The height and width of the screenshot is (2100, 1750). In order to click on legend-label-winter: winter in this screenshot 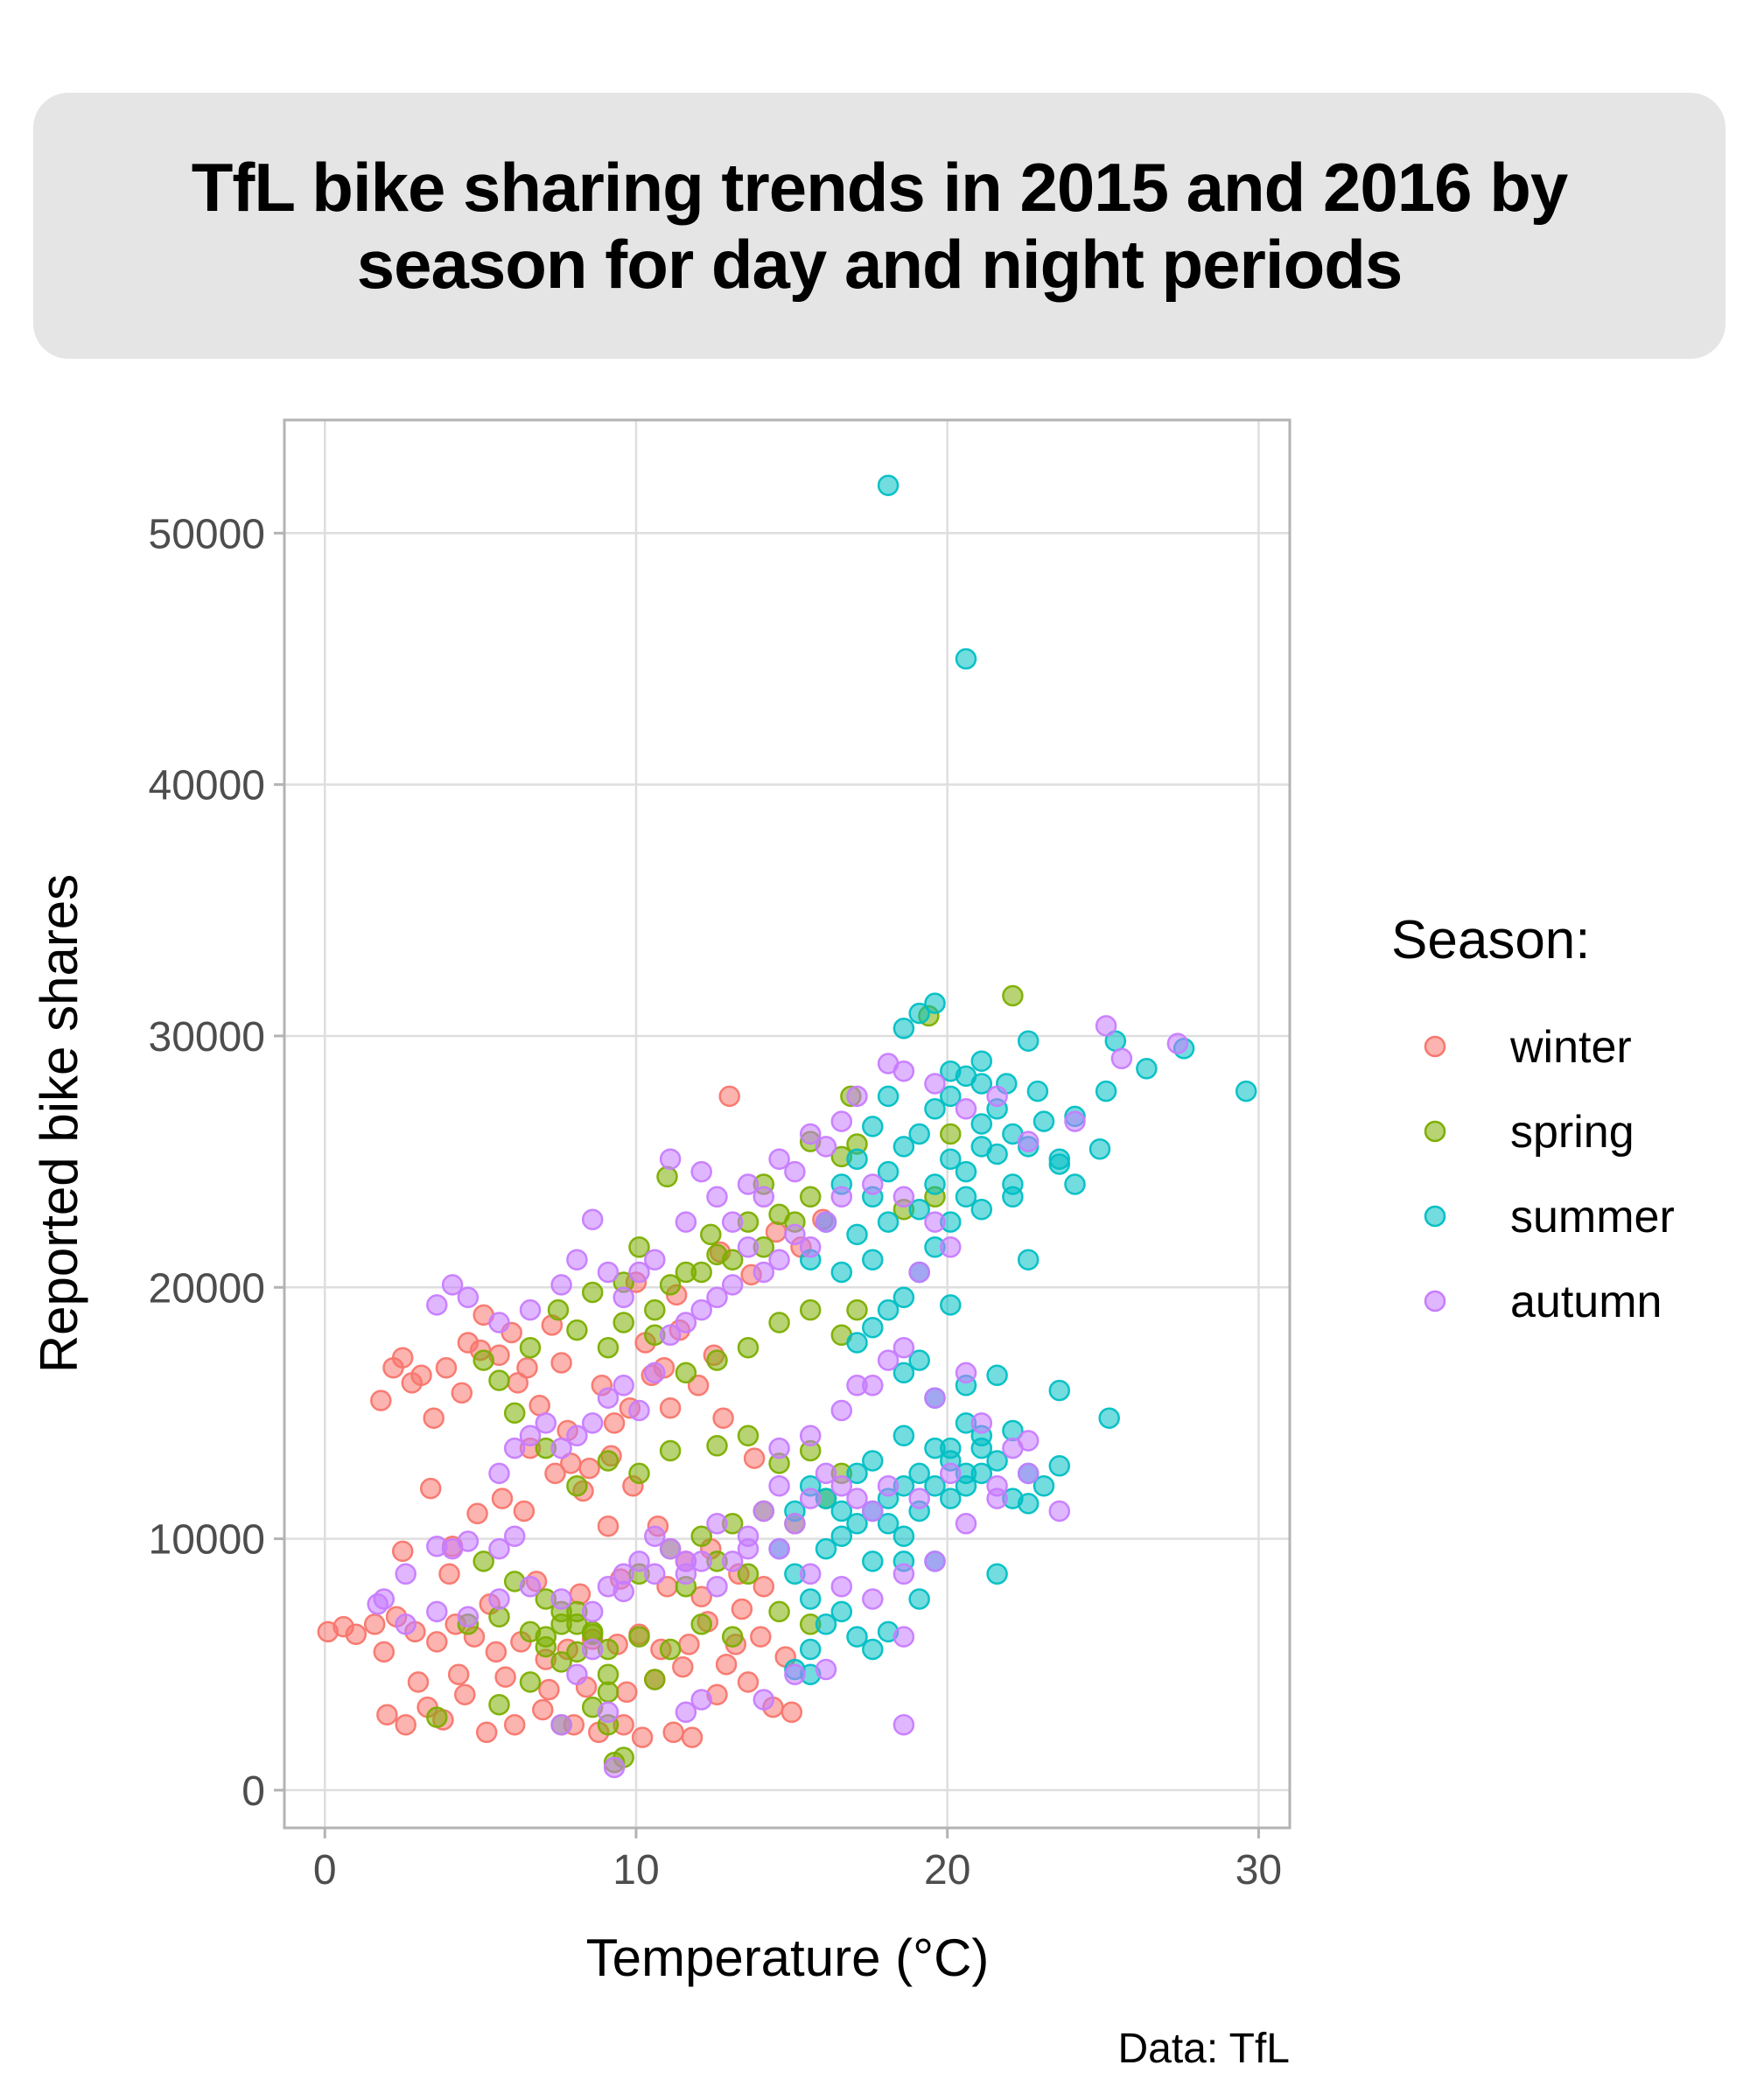, I will do `click(1570, 1047)`.